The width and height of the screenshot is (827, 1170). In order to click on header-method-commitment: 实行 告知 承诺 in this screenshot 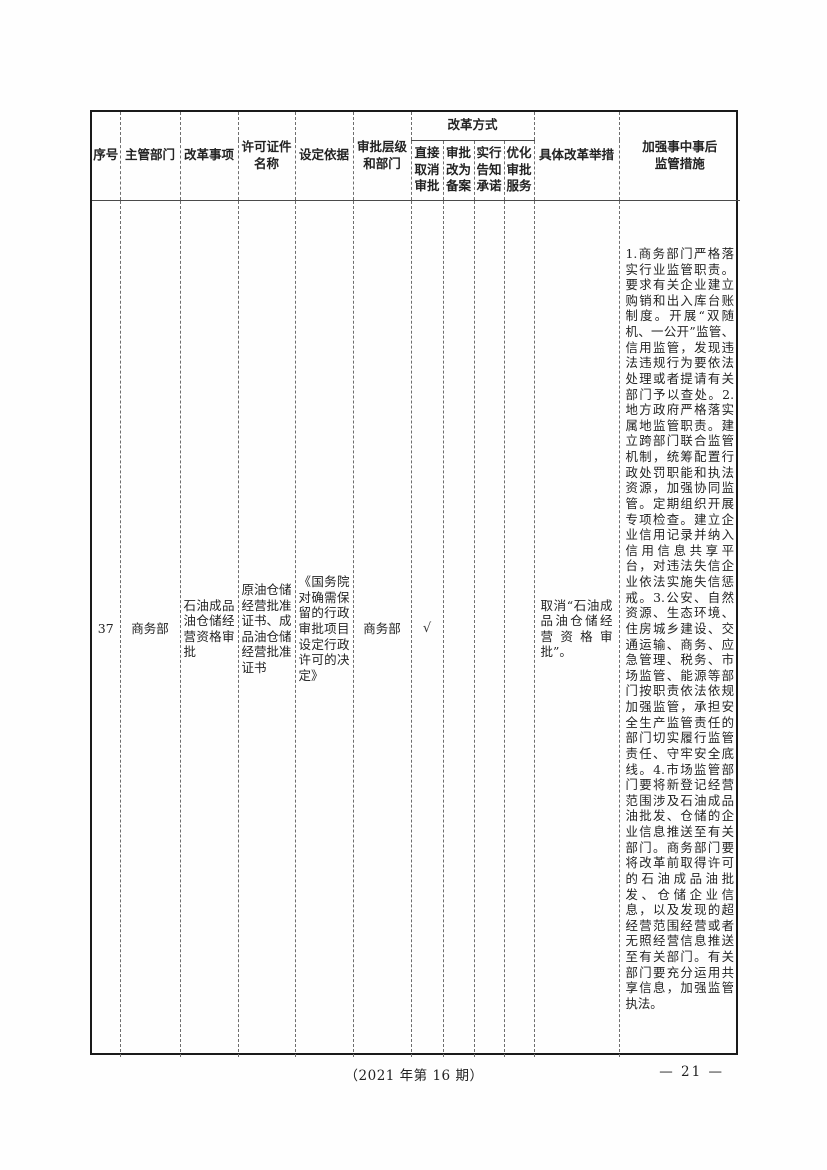, I will do `click(489, 170)`.